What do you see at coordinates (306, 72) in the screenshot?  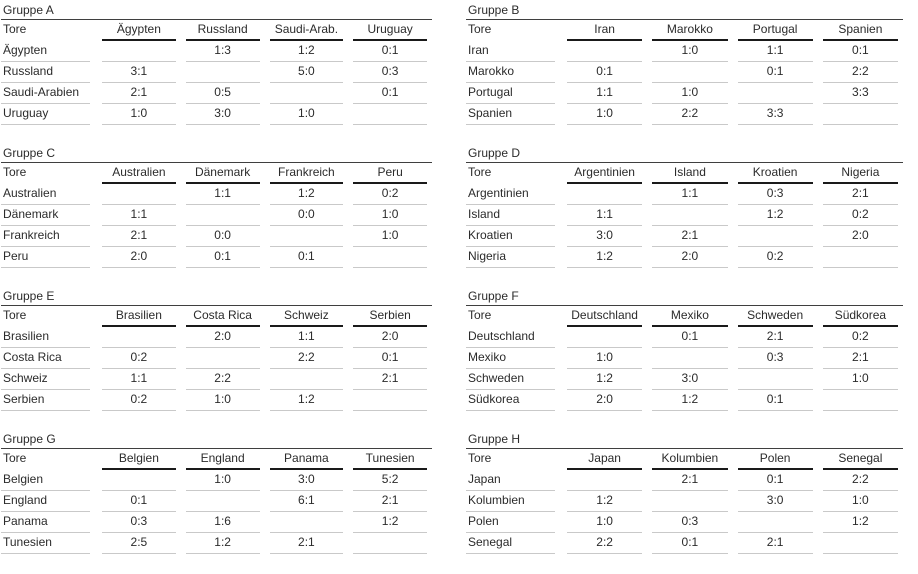 I see `score-cell: 5:0` at bounding box center [306, 72].